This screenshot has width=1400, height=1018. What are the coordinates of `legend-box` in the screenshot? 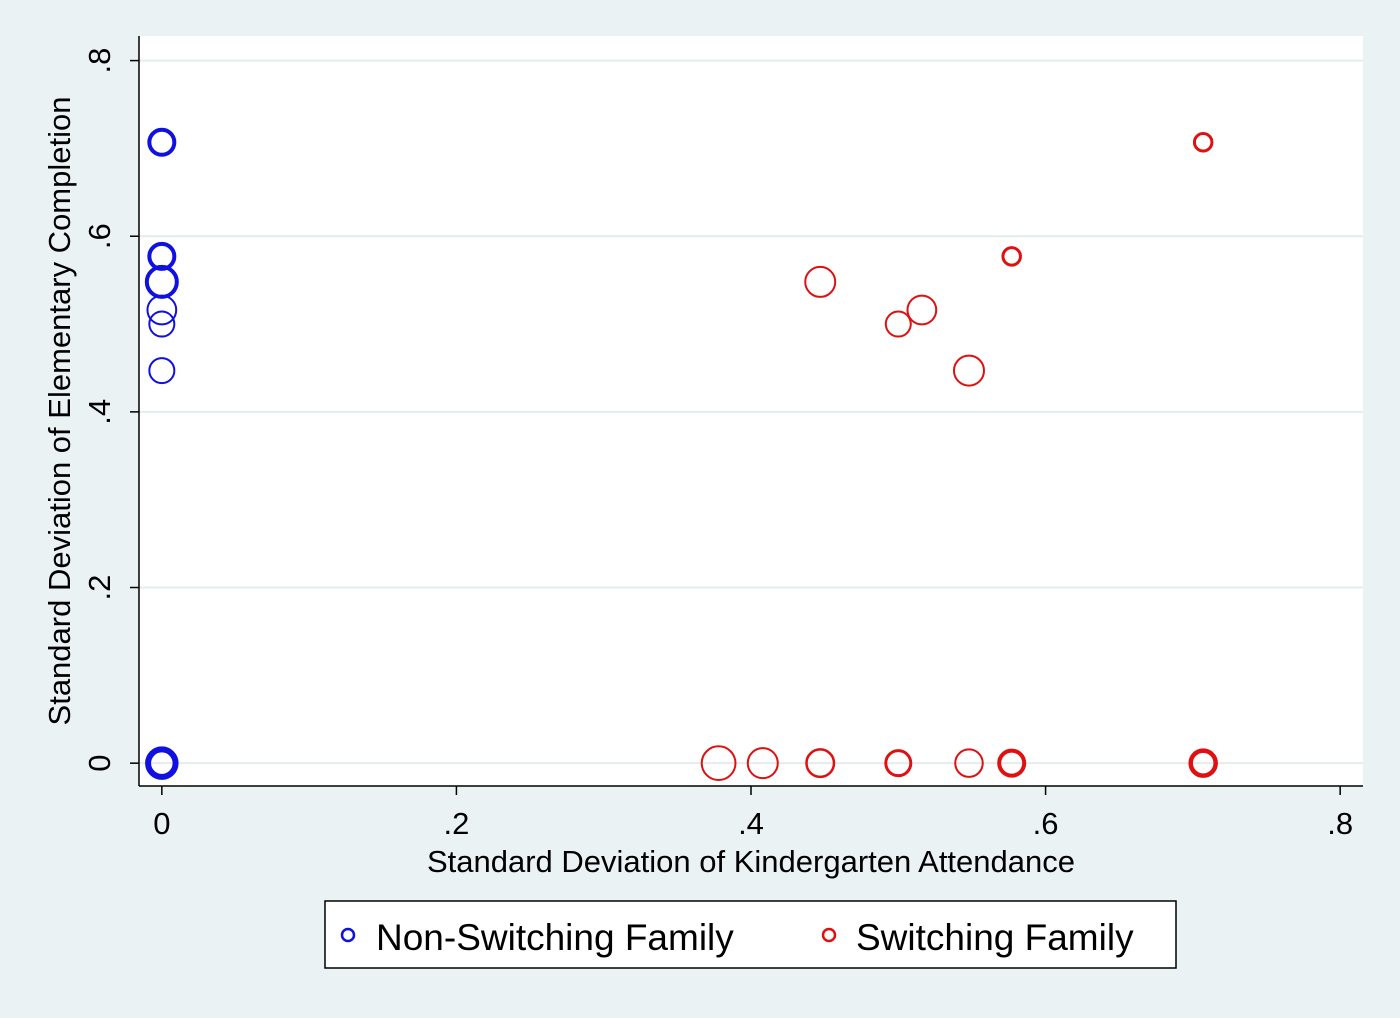 It's located at (750, 934).